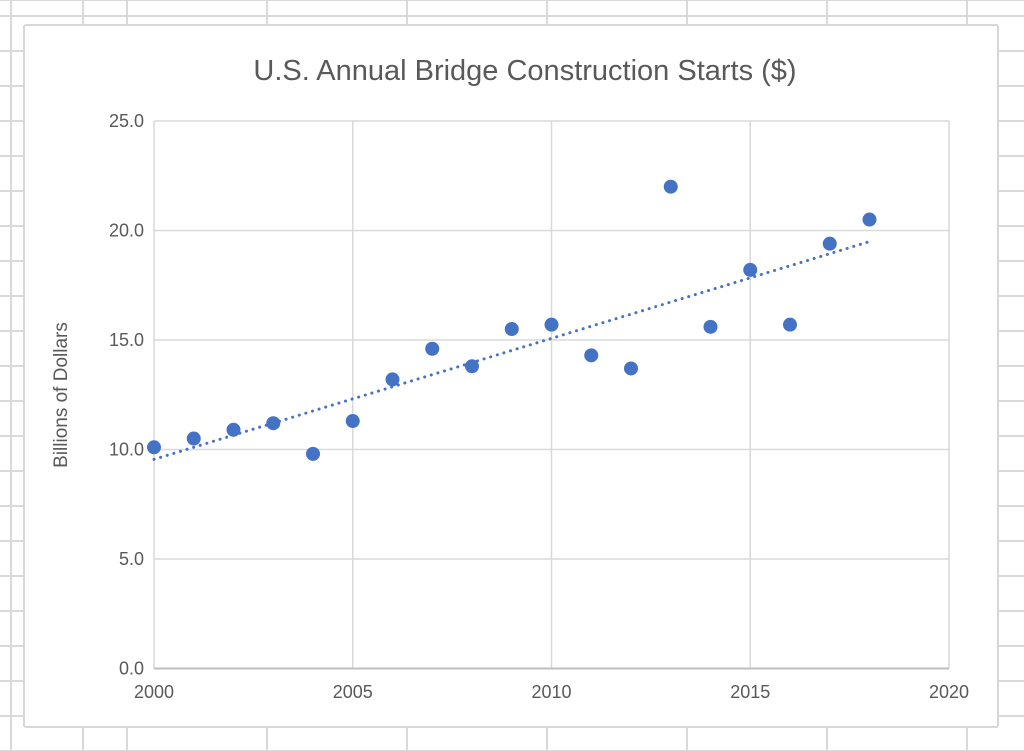  What do you see at coordinates (154, 692) in the screenshot?
I see `x-tick-label: 2000` at bounding box center [154, 692].